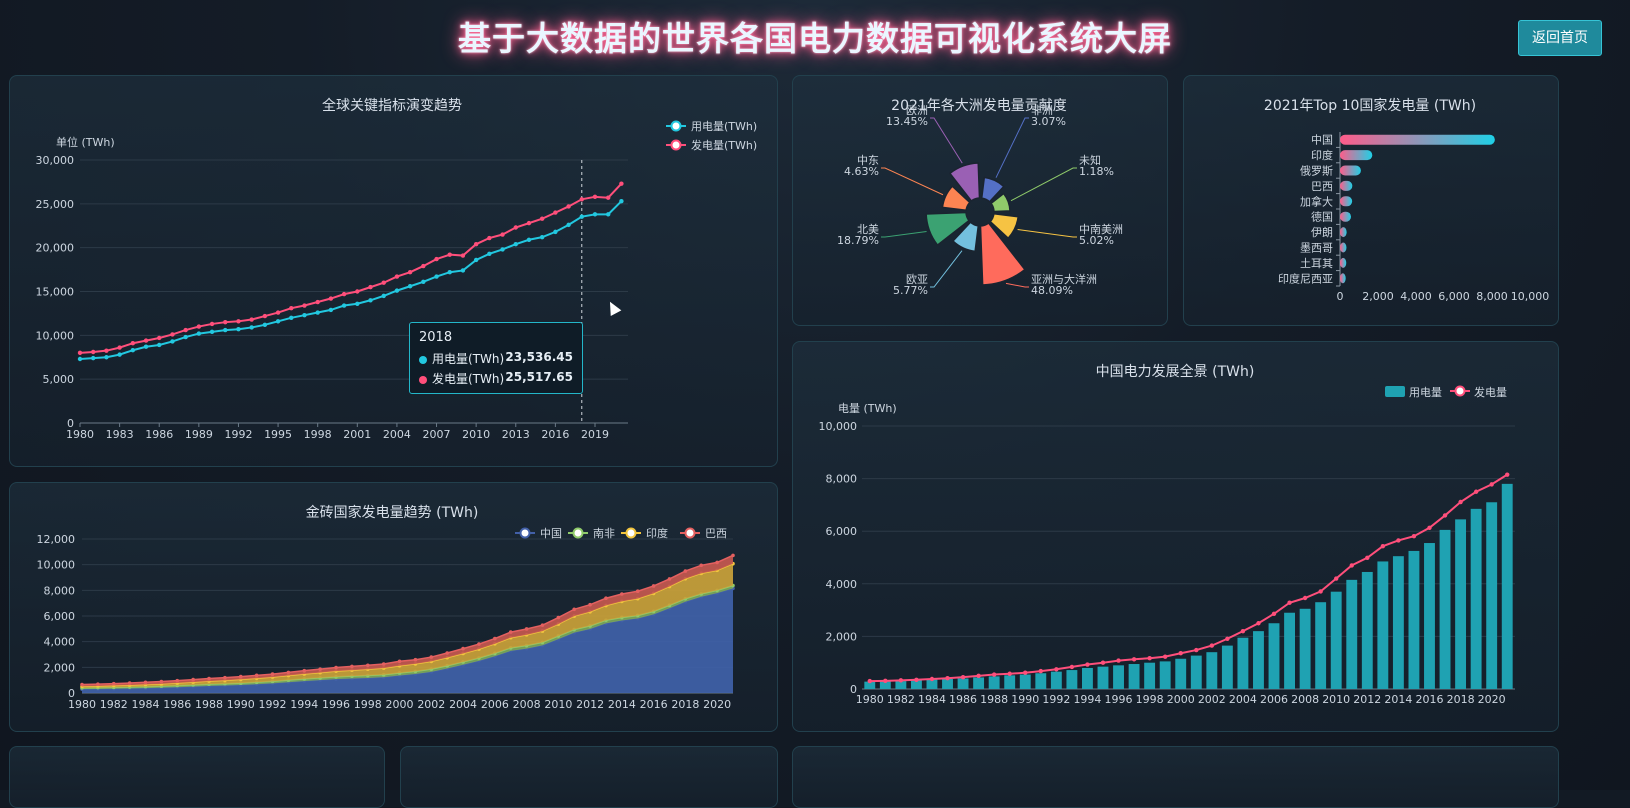 Image resolution: width=1630 pixels, height=808 pixels. What do you see at coordinates (868, 229) in the screenshot?
I see `slice-name-label: 北美` at bounding box center [868, 229].